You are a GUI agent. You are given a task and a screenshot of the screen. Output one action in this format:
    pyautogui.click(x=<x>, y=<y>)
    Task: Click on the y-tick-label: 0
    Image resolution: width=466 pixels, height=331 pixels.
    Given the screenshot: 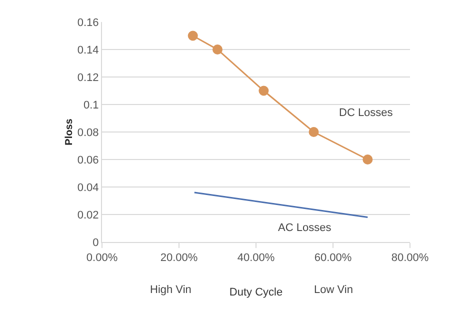 What is the action you would take?
    pyautogui.click(x=95, y=242)
    